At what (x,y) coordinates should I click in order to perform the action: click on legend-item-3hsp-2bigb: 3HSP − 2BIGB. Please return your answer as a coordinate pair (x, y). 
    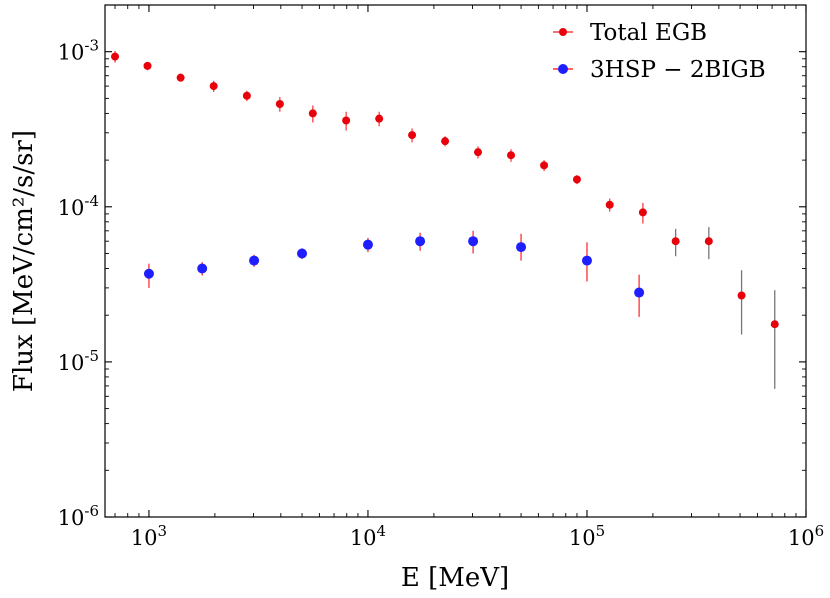
    Looking at the image, I should click on (659, 70).